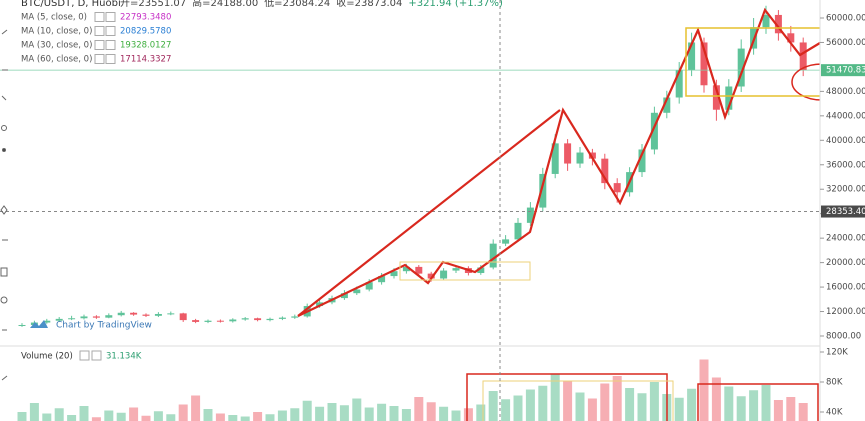 This screenshot has width=865, height=421. Describe the element at coordinates (104, 326) in the screenshot. I see `watermark-text: Chart by TradingView` at that location.